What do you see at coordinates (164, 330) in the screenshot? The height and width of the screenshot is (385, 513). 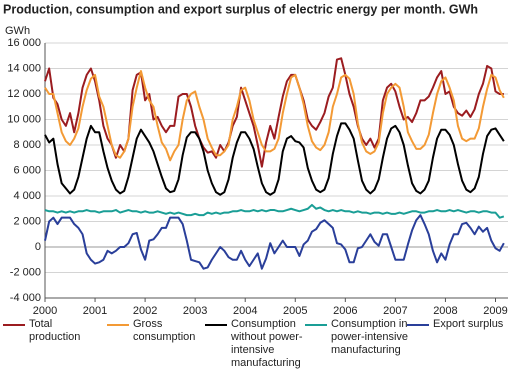 I see `legend-label: Gross consumption` at bounding box center [164, 330].